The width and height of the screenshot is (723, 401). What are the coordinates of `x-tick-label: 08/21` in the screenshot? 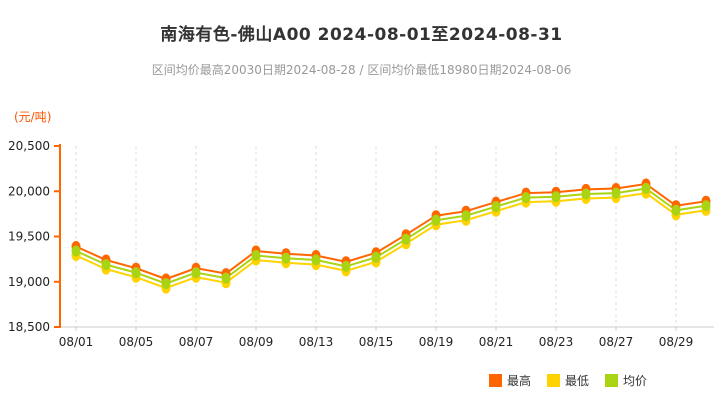 It's located at (496, 342).